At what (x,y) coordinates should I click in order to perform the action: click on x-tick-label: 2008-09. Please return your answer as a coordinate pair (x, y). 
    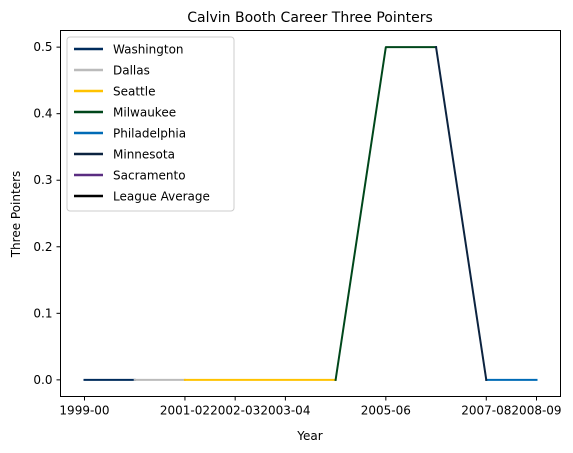
    Looking at the image, I should click on (536, 411).